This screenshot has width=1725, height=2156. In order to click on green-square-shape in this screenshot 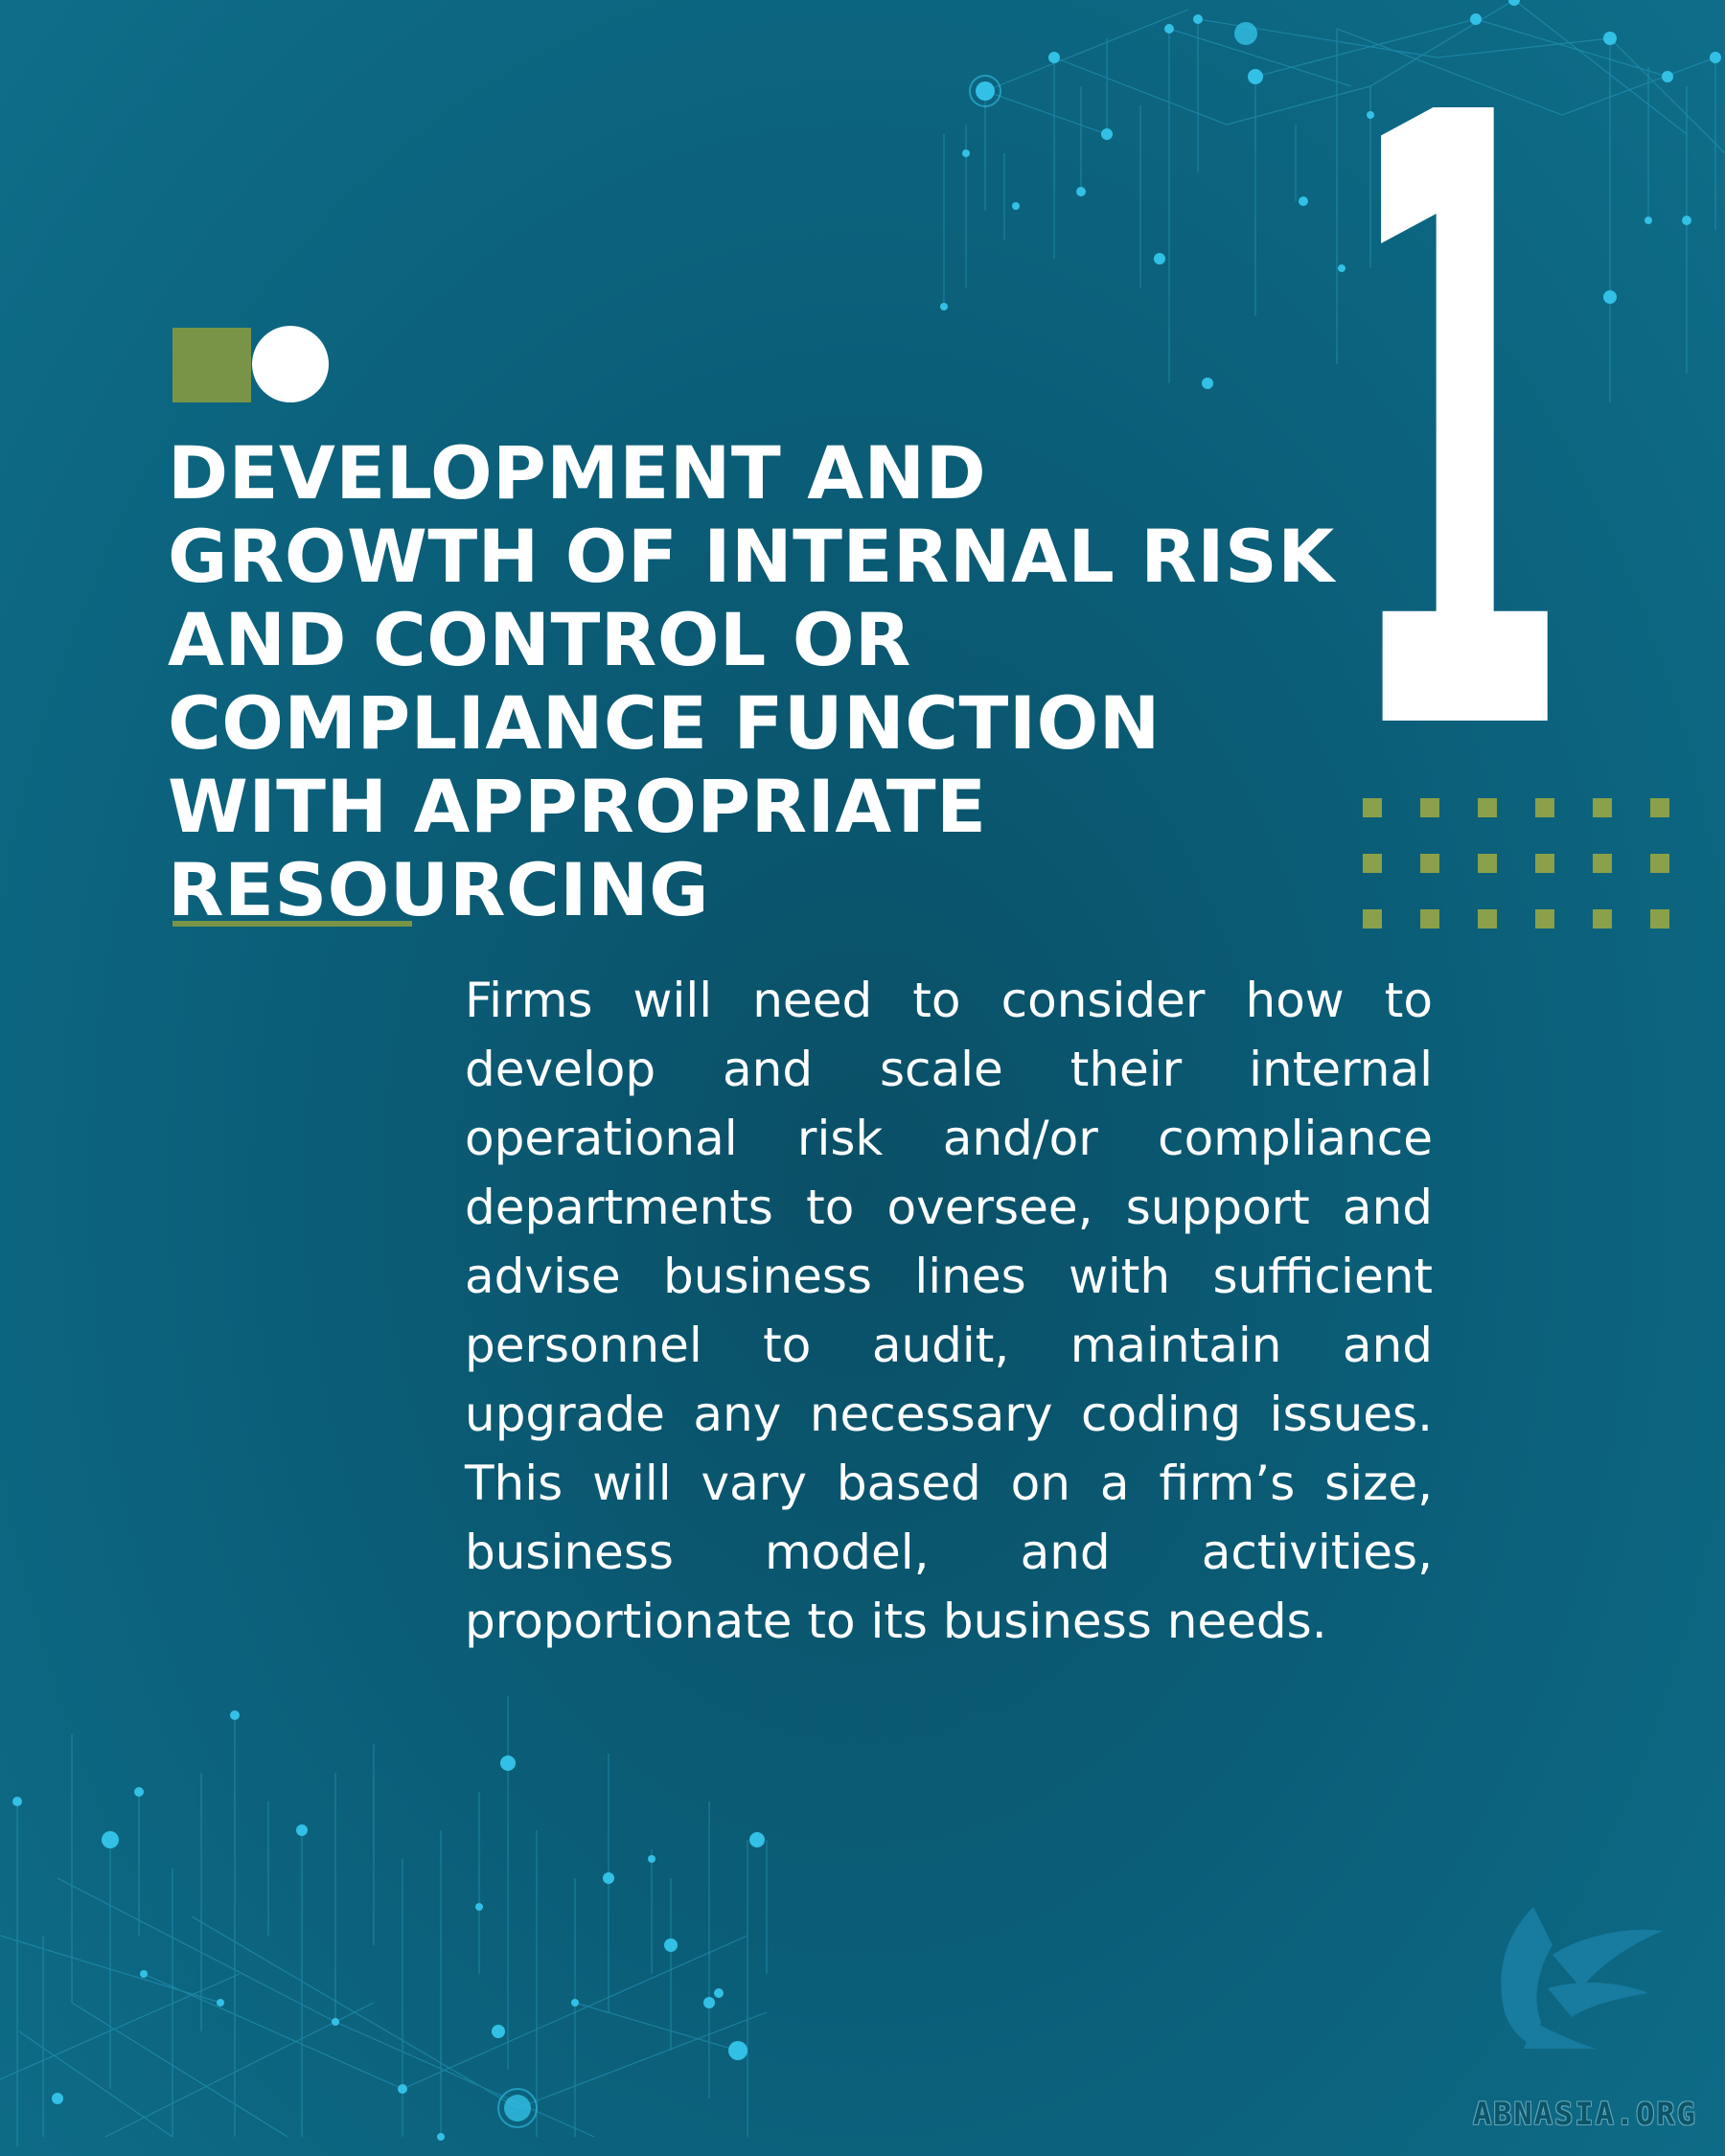, I will do `click(211, 365)`.